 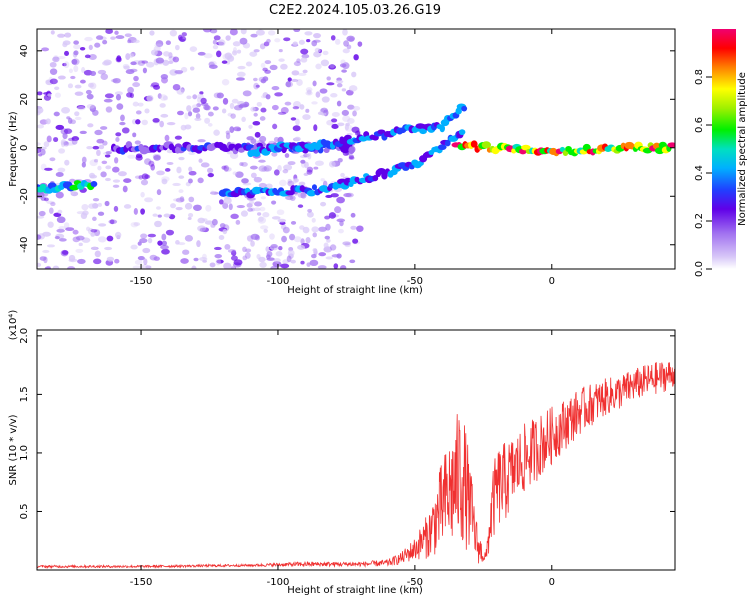 What do you see at coordinates (278, 281) in the screenshot?
I see `spectrogram-xtick-label: -100` at bounding box center [278, 281].